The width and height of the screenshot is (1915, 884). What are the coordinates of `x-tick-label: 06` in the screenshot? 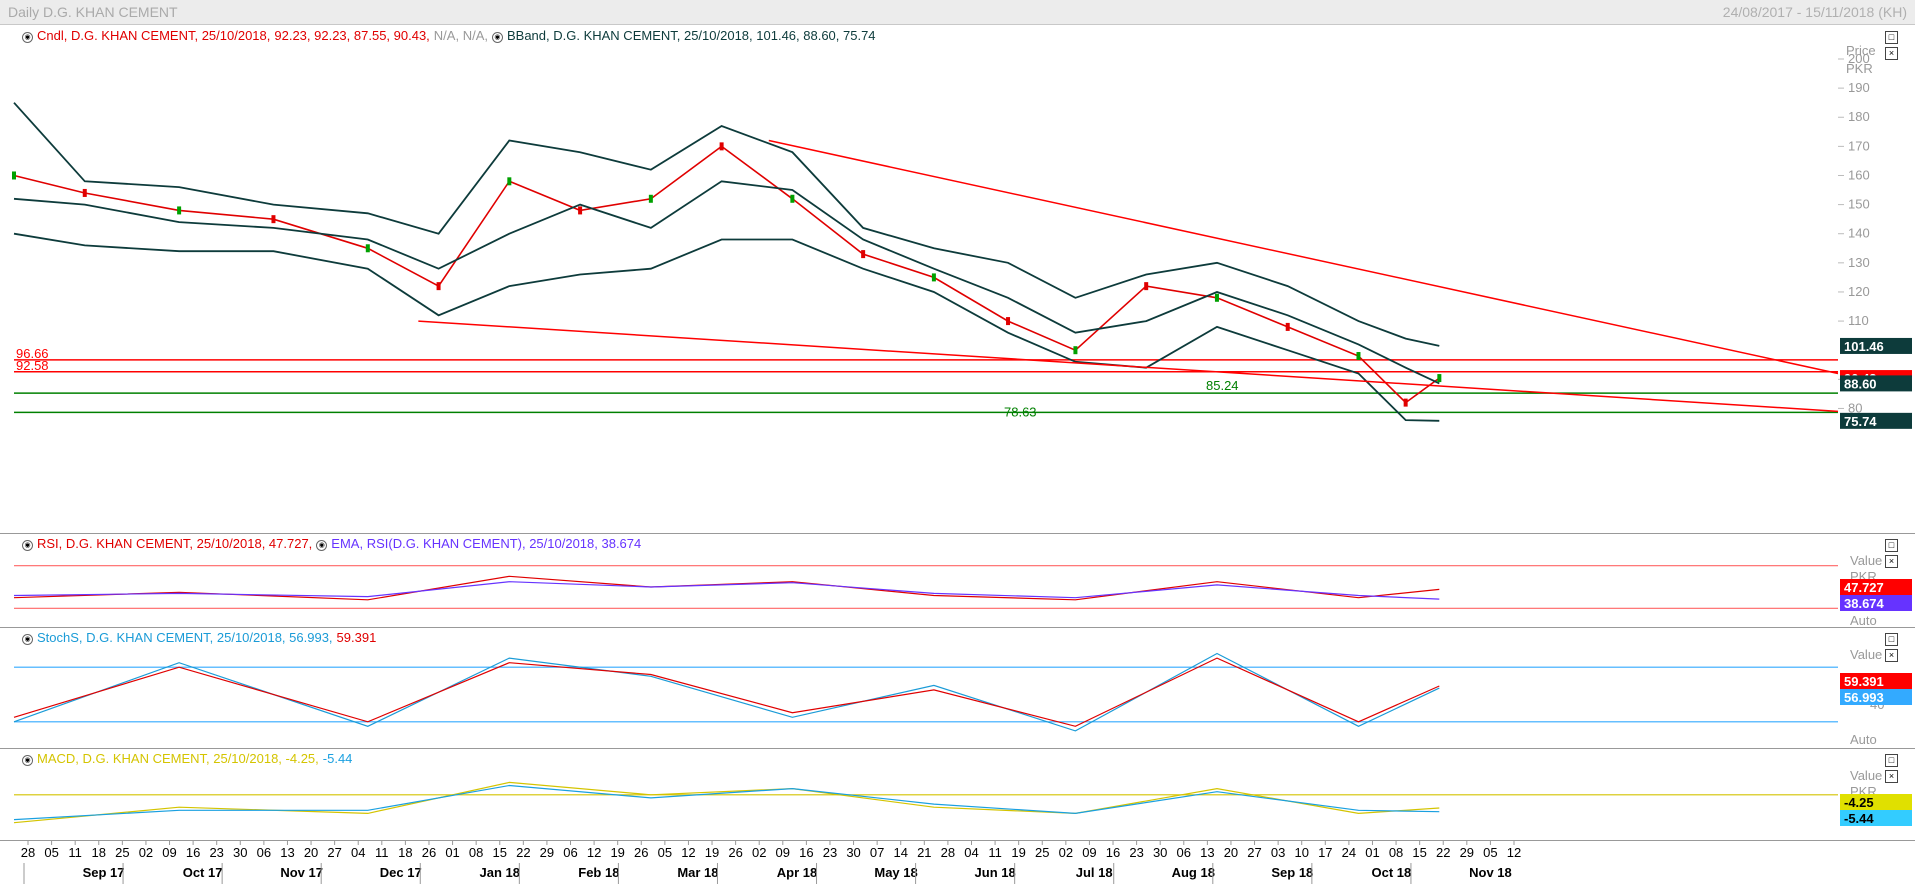 It's located at (570, 852).